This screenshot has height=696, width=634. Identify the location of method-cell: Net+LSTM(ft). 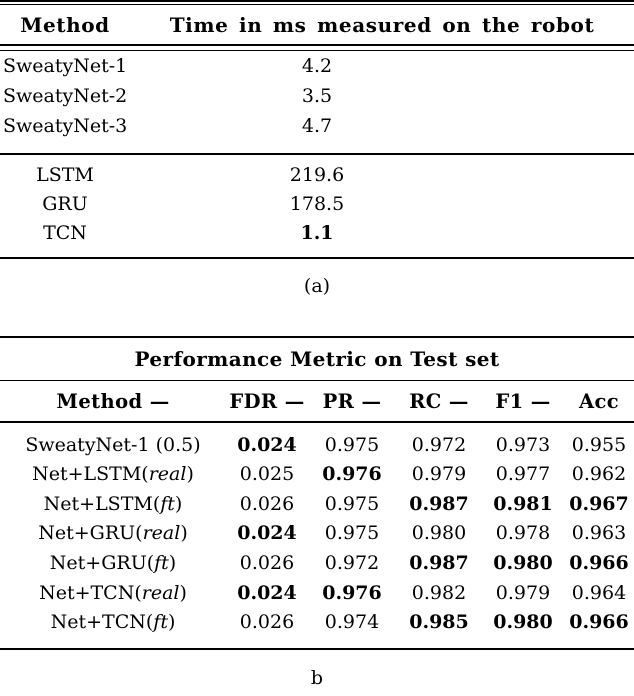
(113, 505).